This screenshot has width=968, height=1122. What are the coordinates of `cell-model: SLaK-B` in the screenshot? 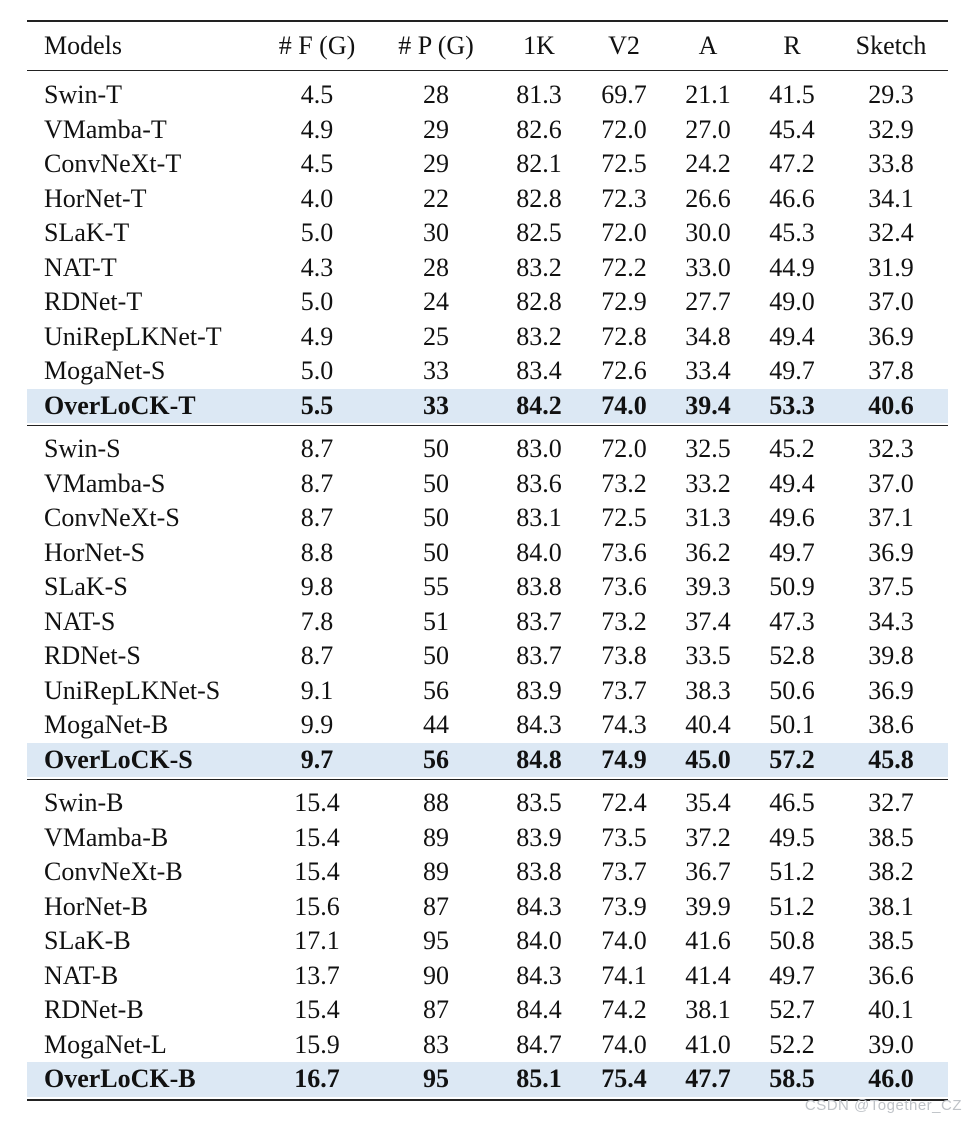 It's located at (87, 940).